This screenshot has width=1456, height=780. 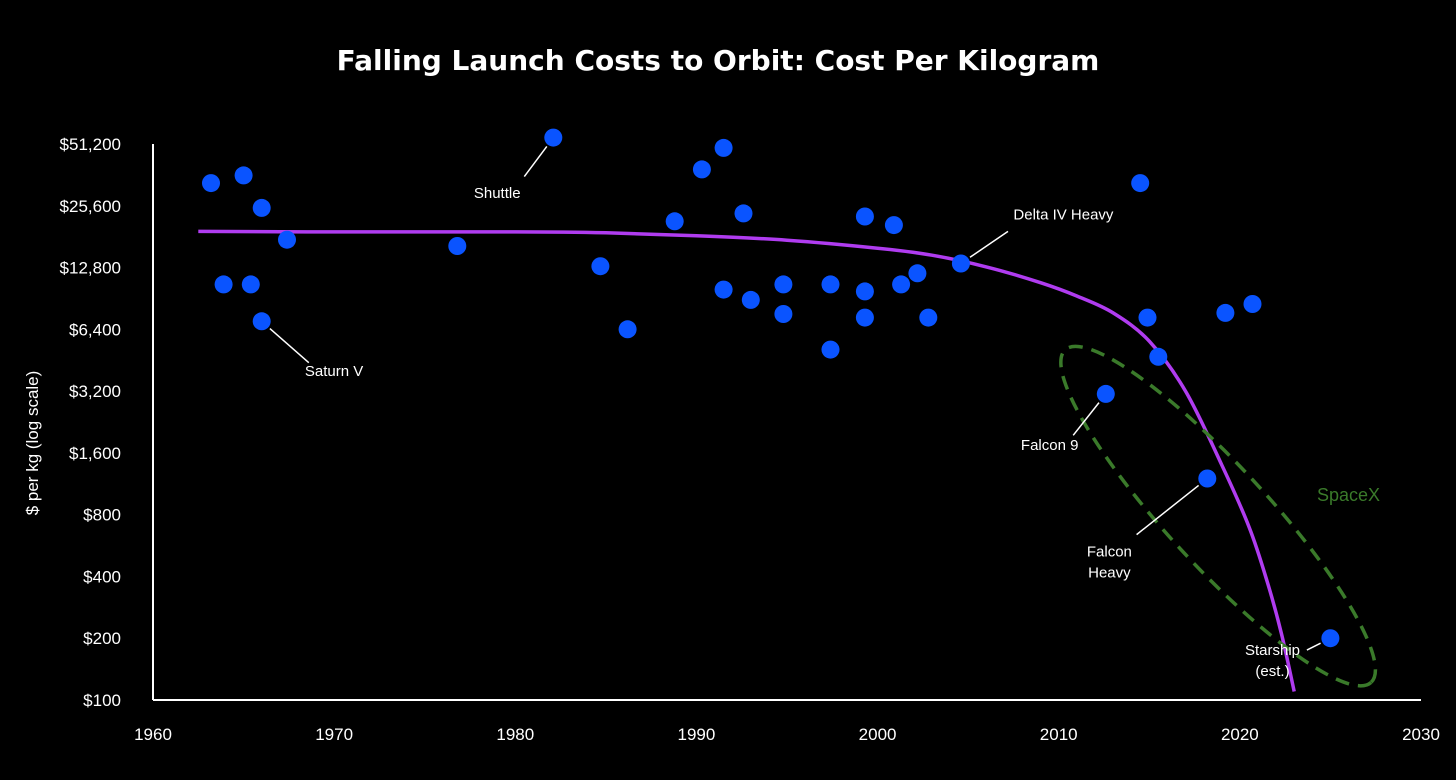 I want to click on y-tick-label: $400, so click(x=102, y=576).